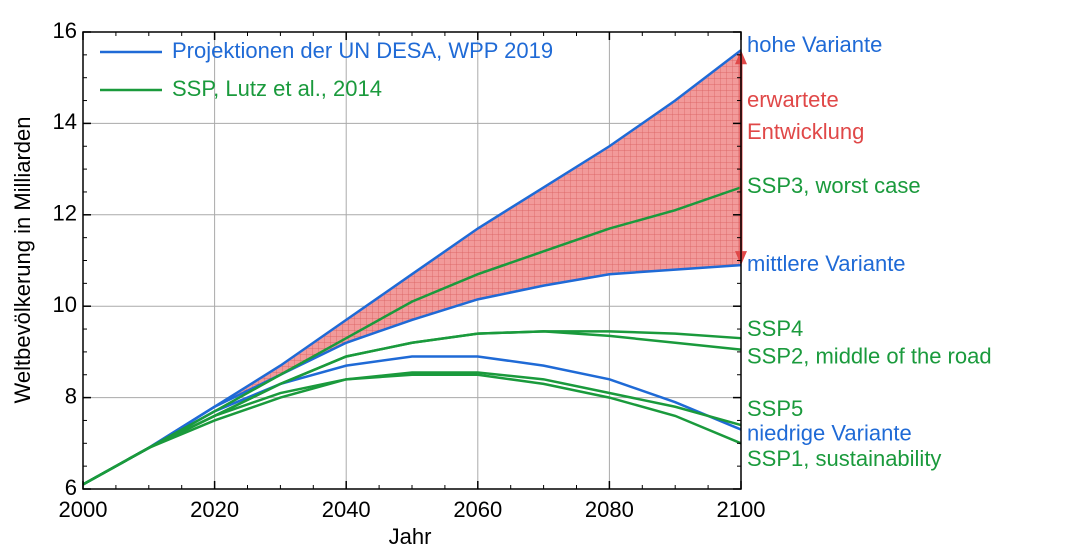  I want to click on y-tick-label: 12, so click(65, 213).